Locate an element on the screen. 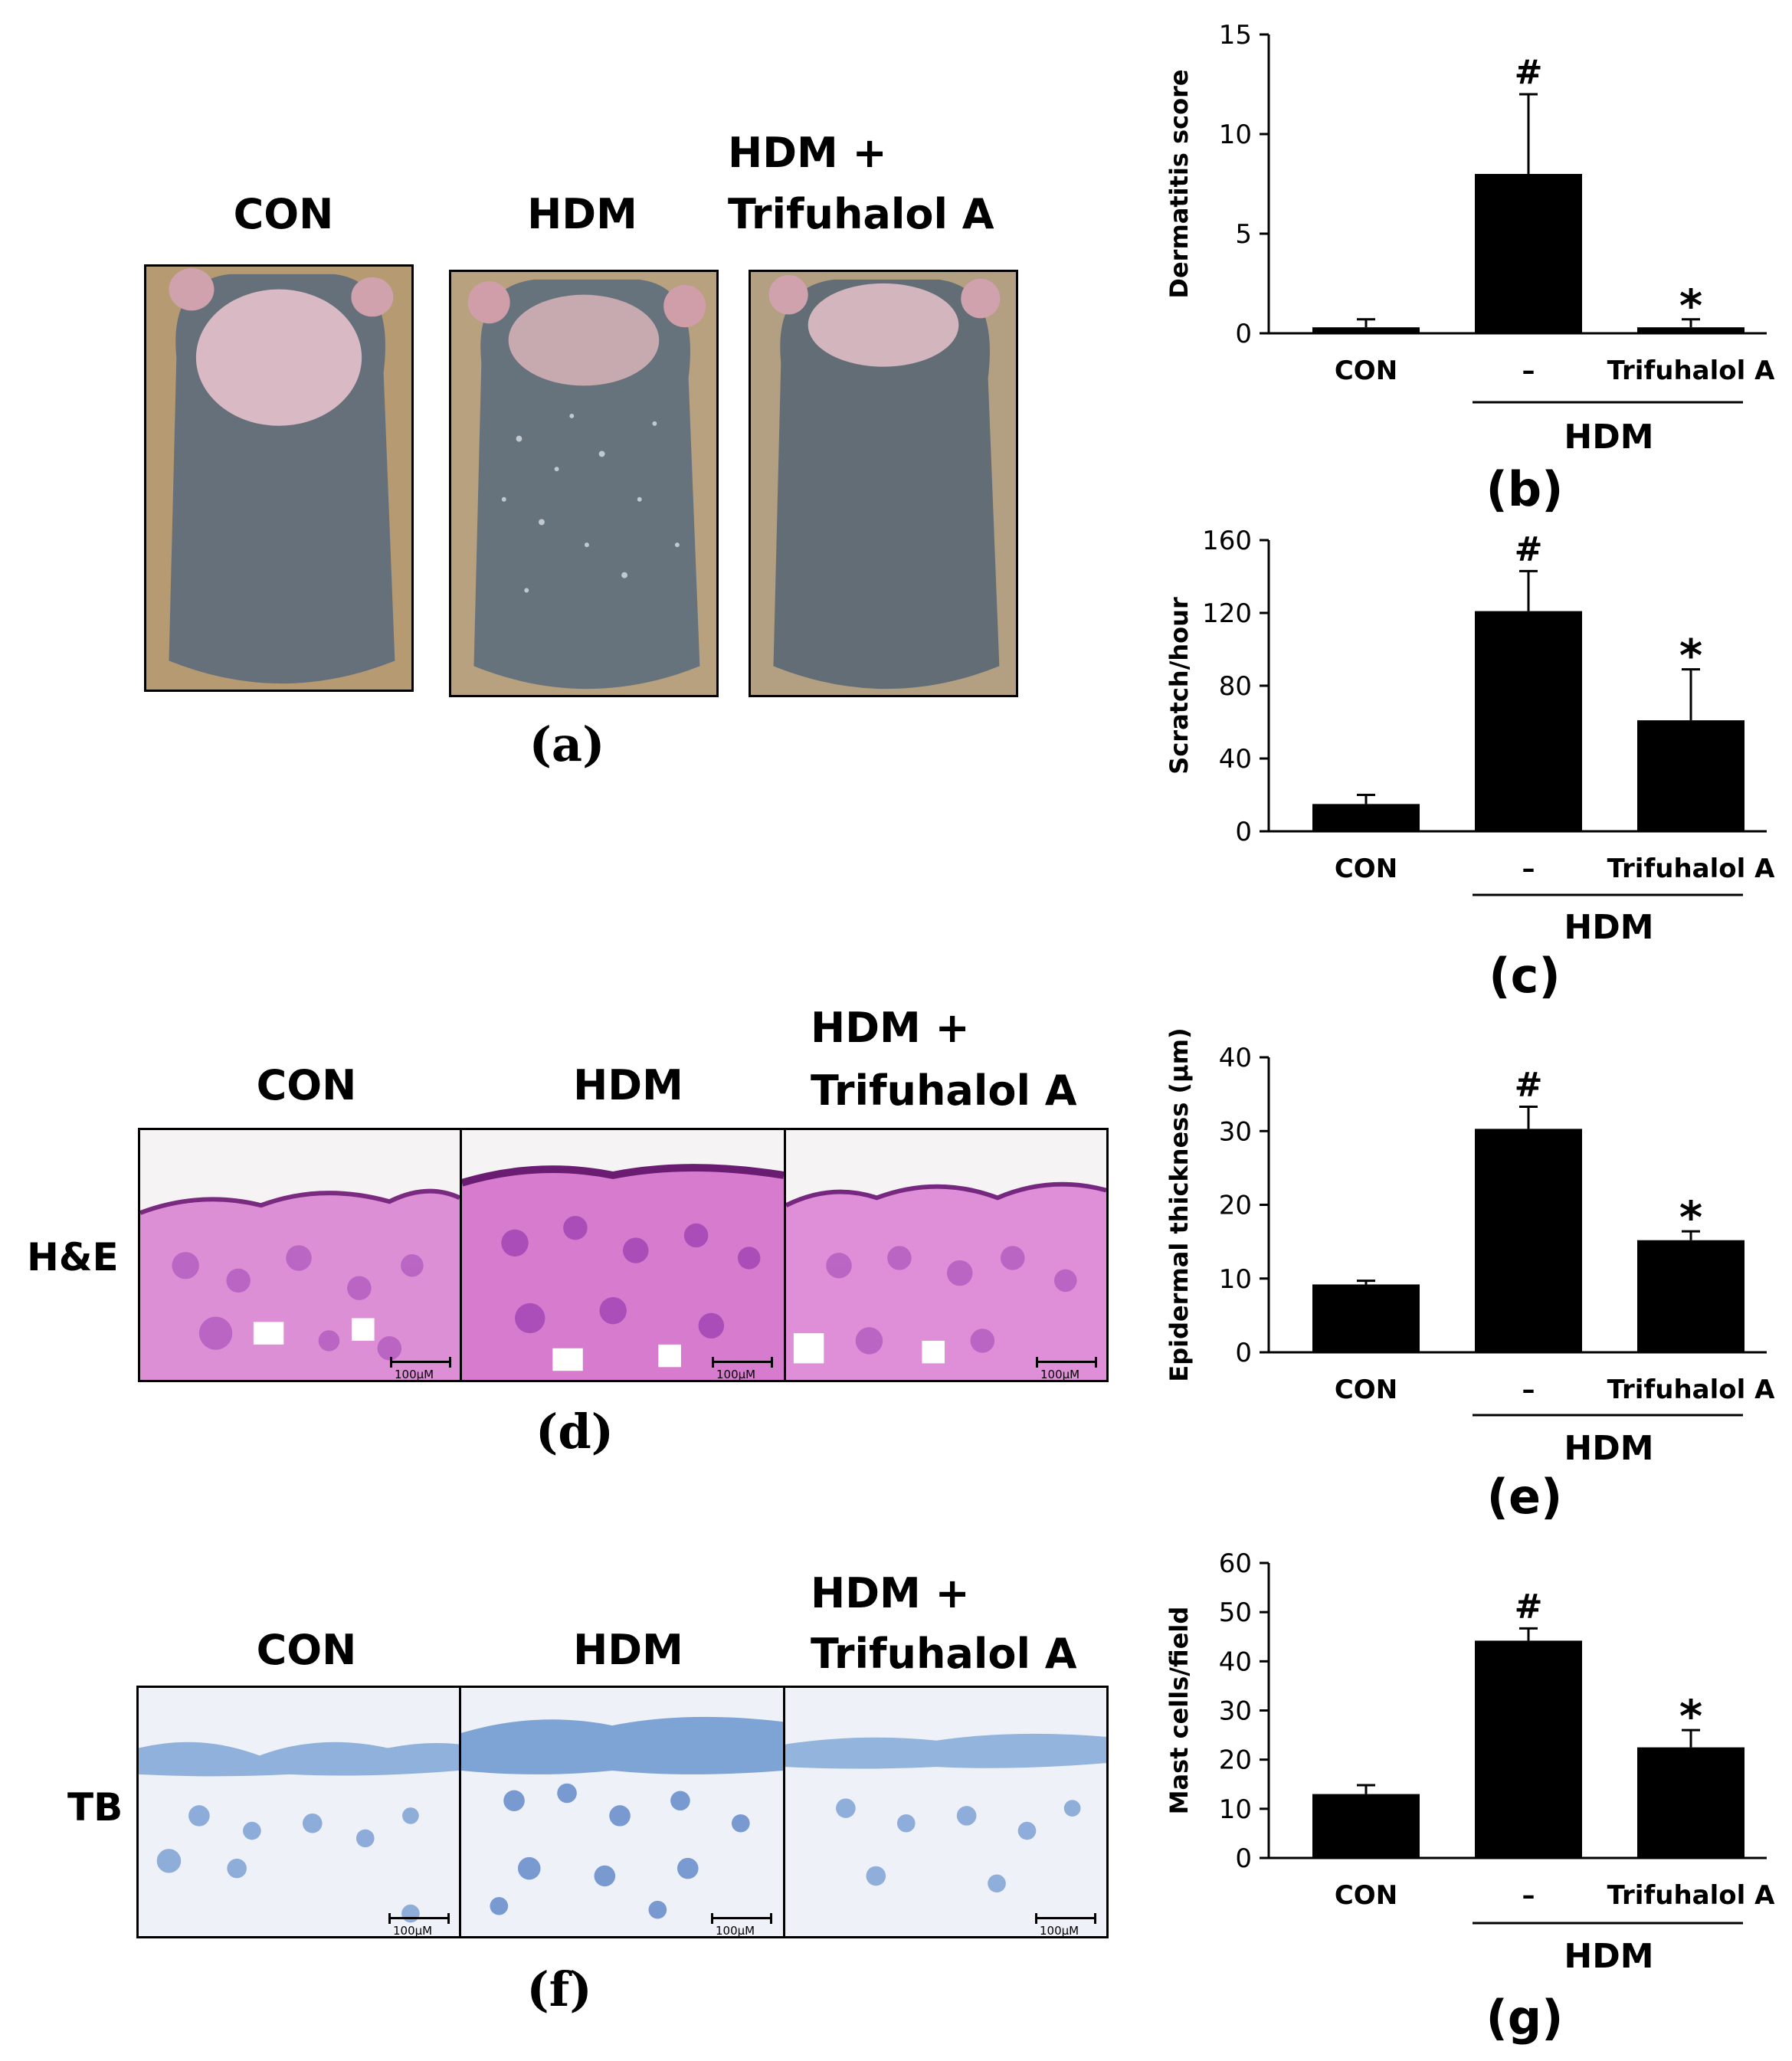 The height and width of the screenshot is (2061, 1792). panel-label: (g) is located at coordinates (1524, 2018).